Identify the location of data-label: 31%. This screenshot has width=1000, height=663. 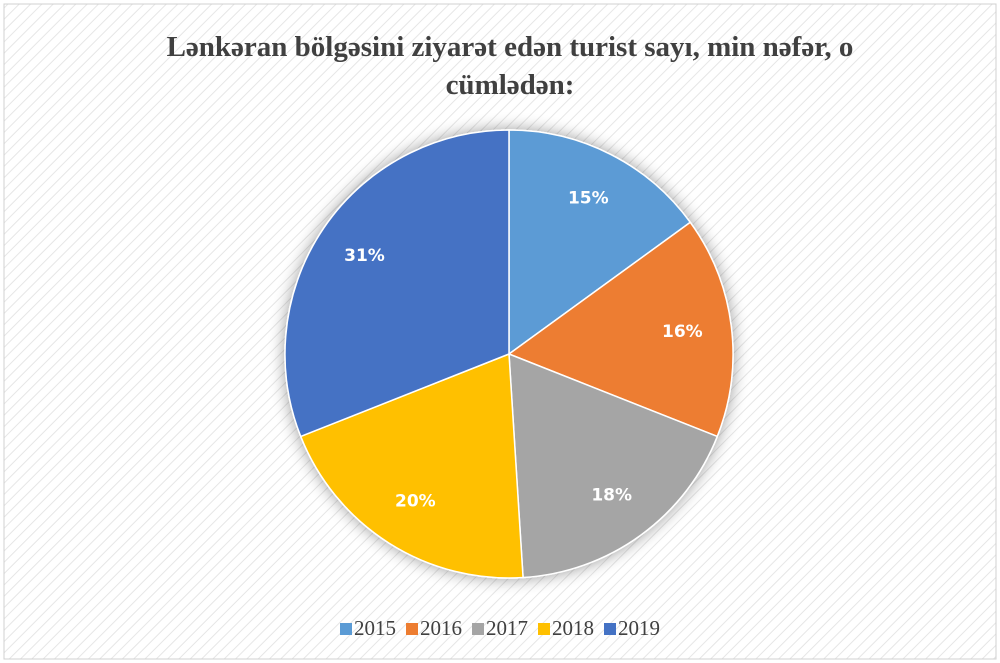
(364, 256).